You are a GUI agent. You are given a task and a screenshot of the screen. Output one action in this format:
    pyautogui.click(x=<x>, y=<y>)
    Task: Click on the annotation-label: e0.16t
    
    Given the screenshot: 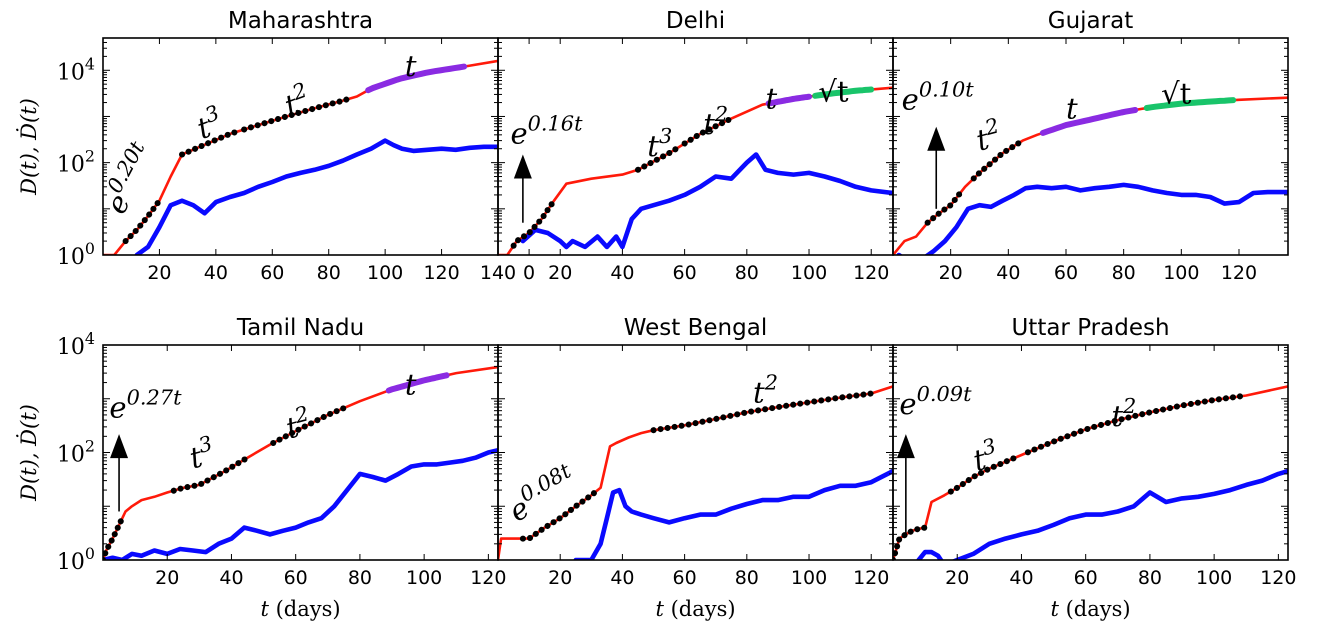 What is the action you would take?
    pyautogui.click(x=546, y=130)
    